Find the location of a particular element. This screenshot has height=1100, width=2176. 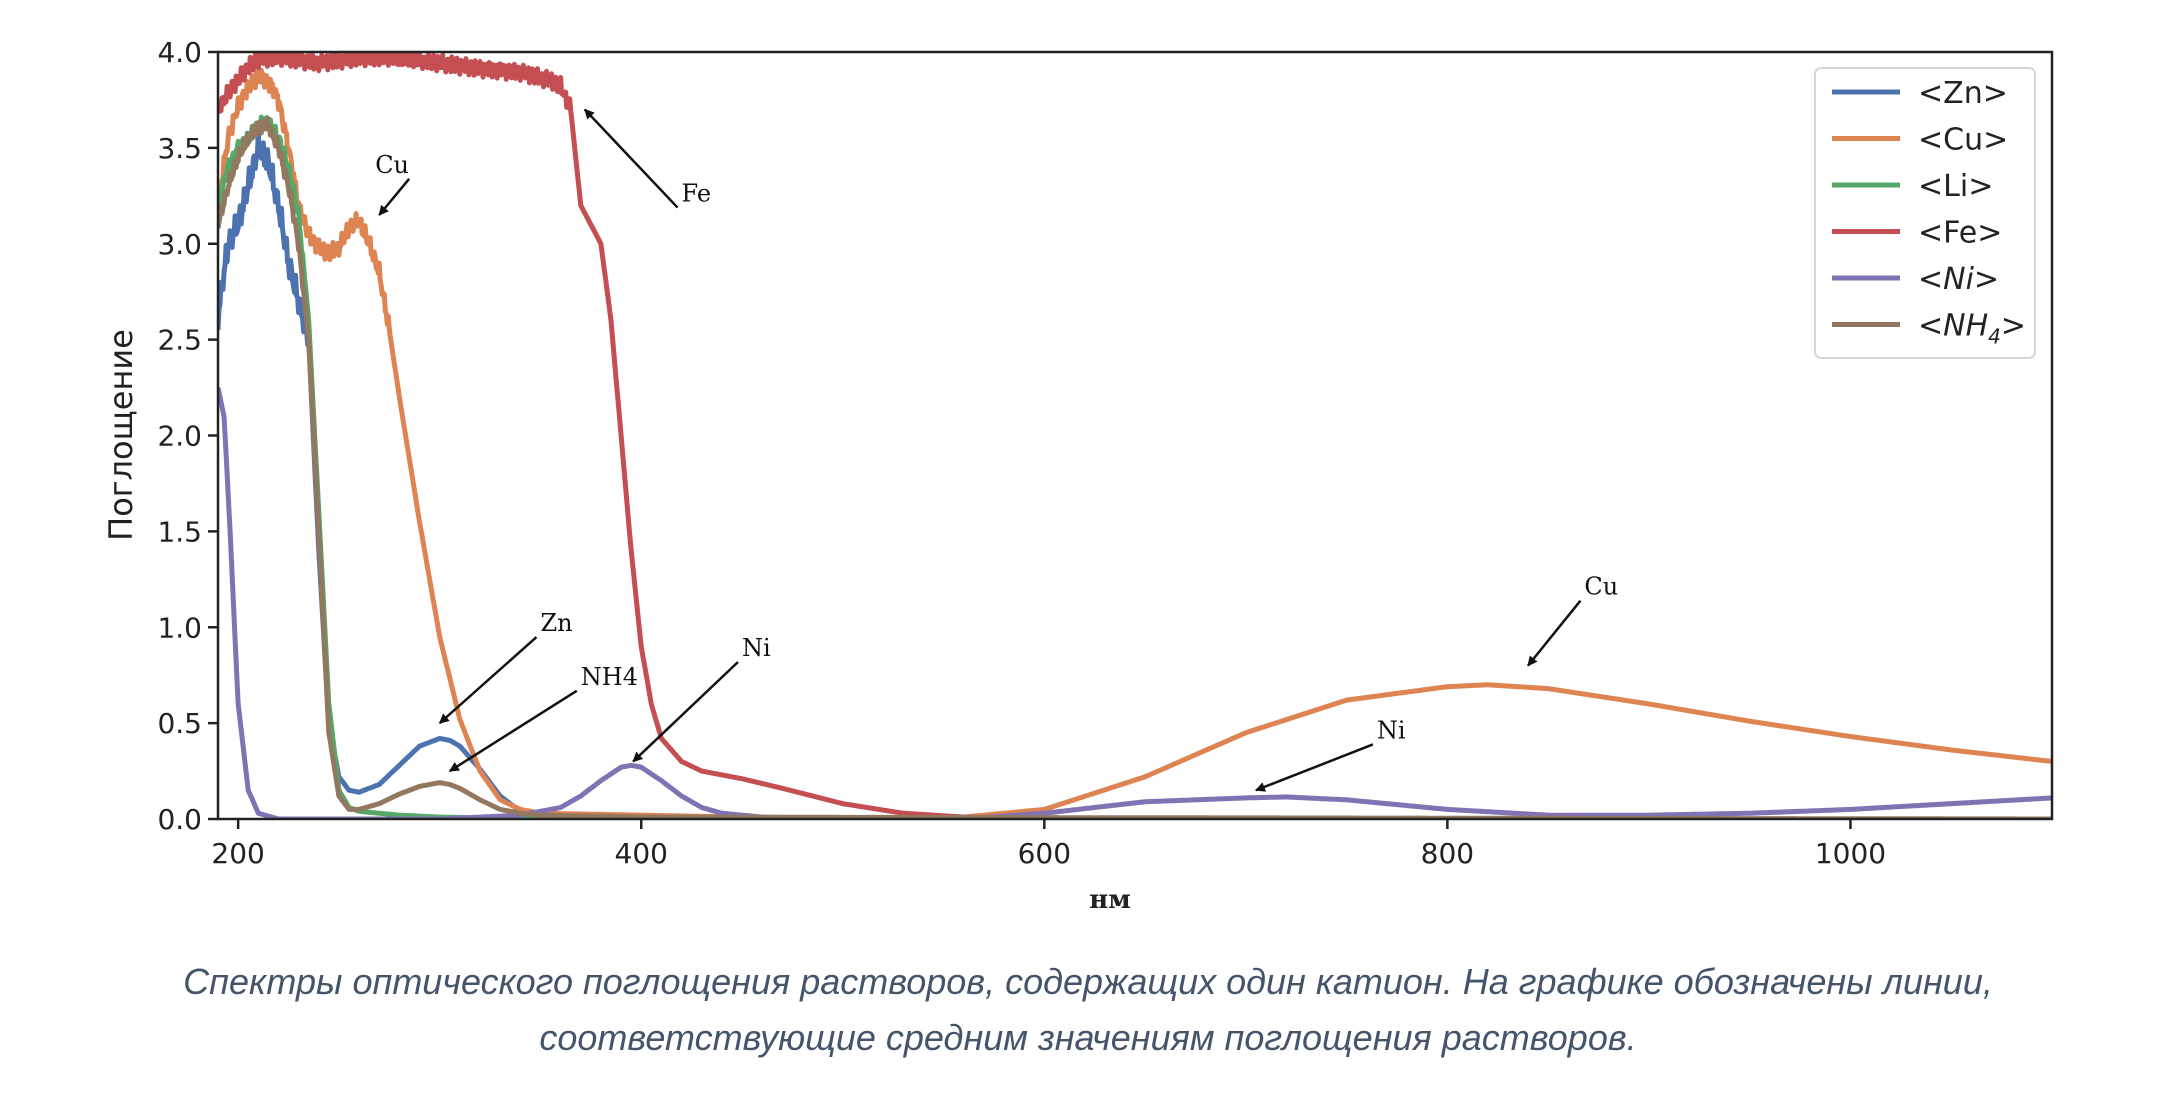

legend: <Zn> <Cu> <Li> <Fe> <Ni> <NH4> is located at coordinates (1925, 213).